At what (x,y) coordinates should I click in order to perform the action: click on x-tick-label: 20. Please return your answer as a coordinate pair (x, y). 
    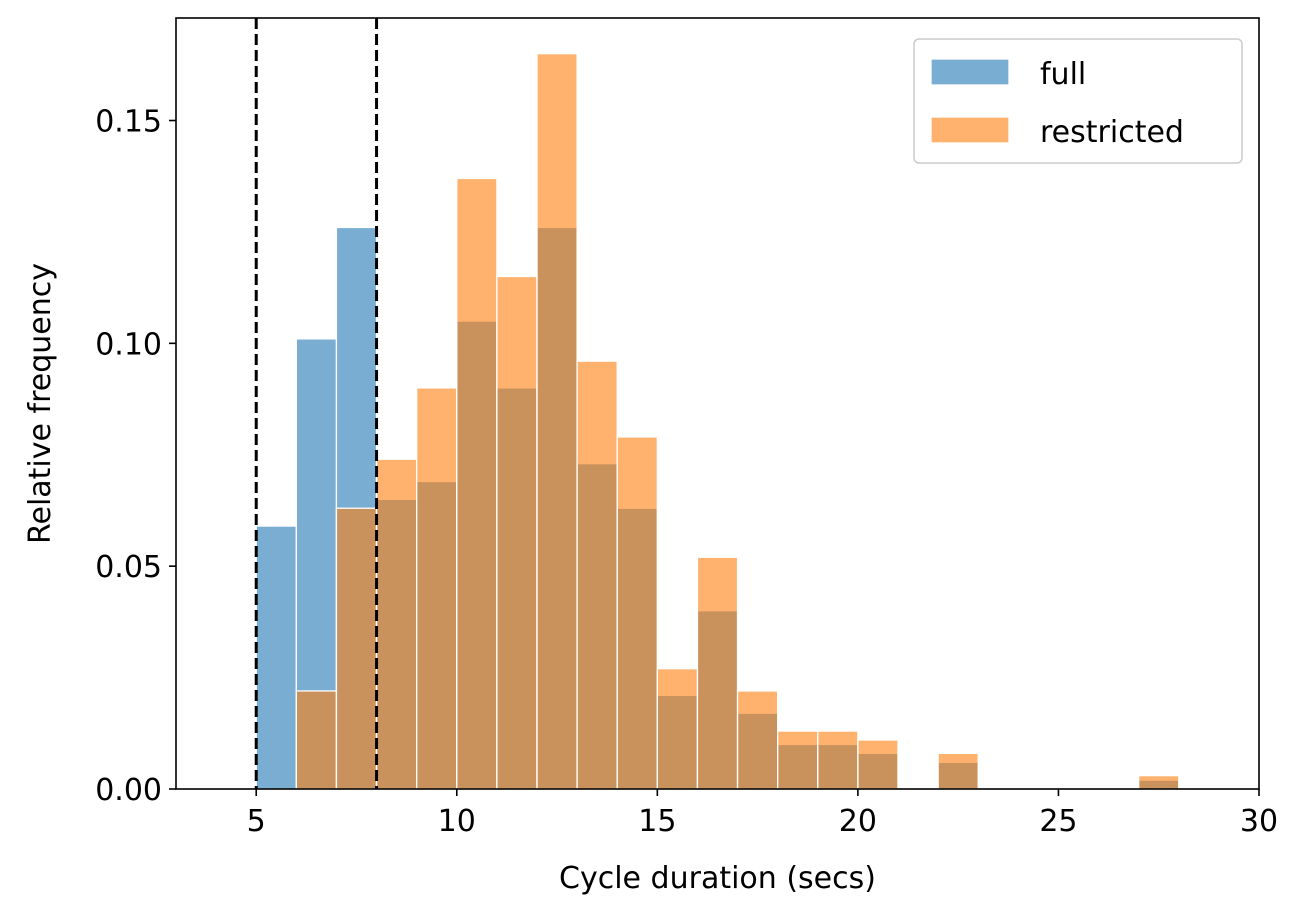
    Looking at the image, I should click on (858, 821).